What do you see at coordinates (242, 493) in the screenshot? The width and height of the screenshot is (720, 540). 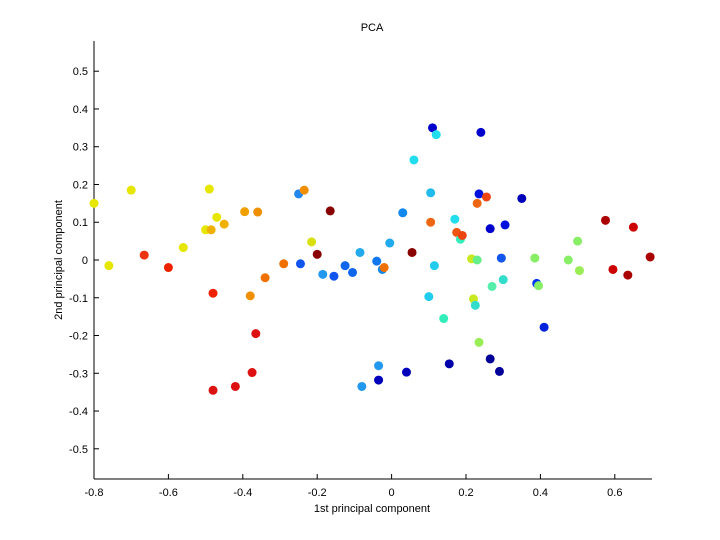 I see `x-tick-label: -0.4` at bounding box center [242, 493].